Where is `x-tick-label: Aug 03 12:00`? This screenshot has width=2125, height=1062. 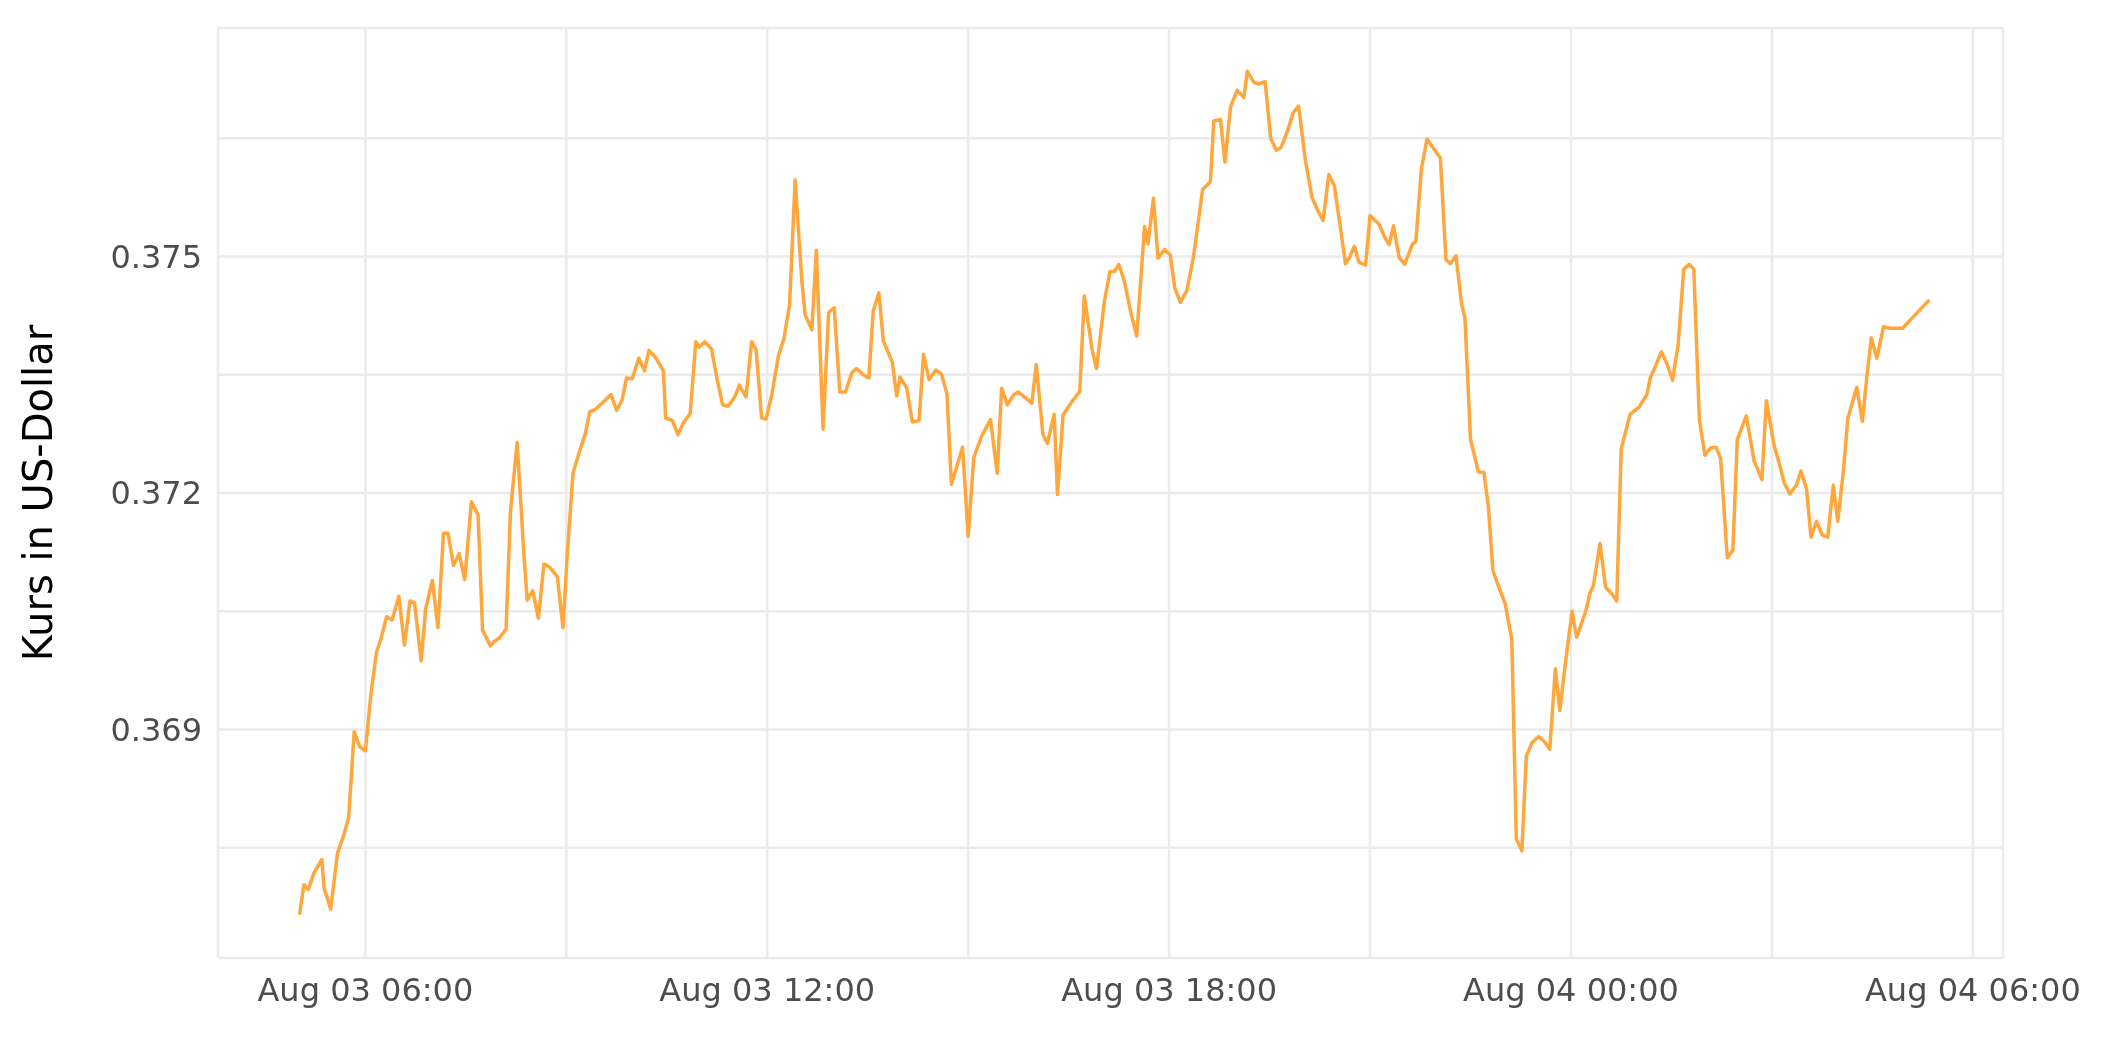 x-tick-label: Aug 03 12:00 is located at coordinates (767, 989).